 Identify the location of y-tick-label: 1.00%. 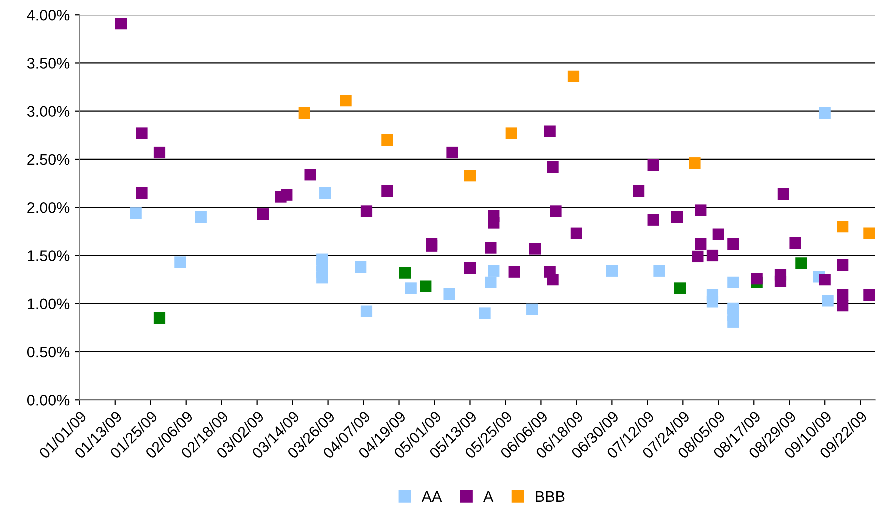
(49, 304).